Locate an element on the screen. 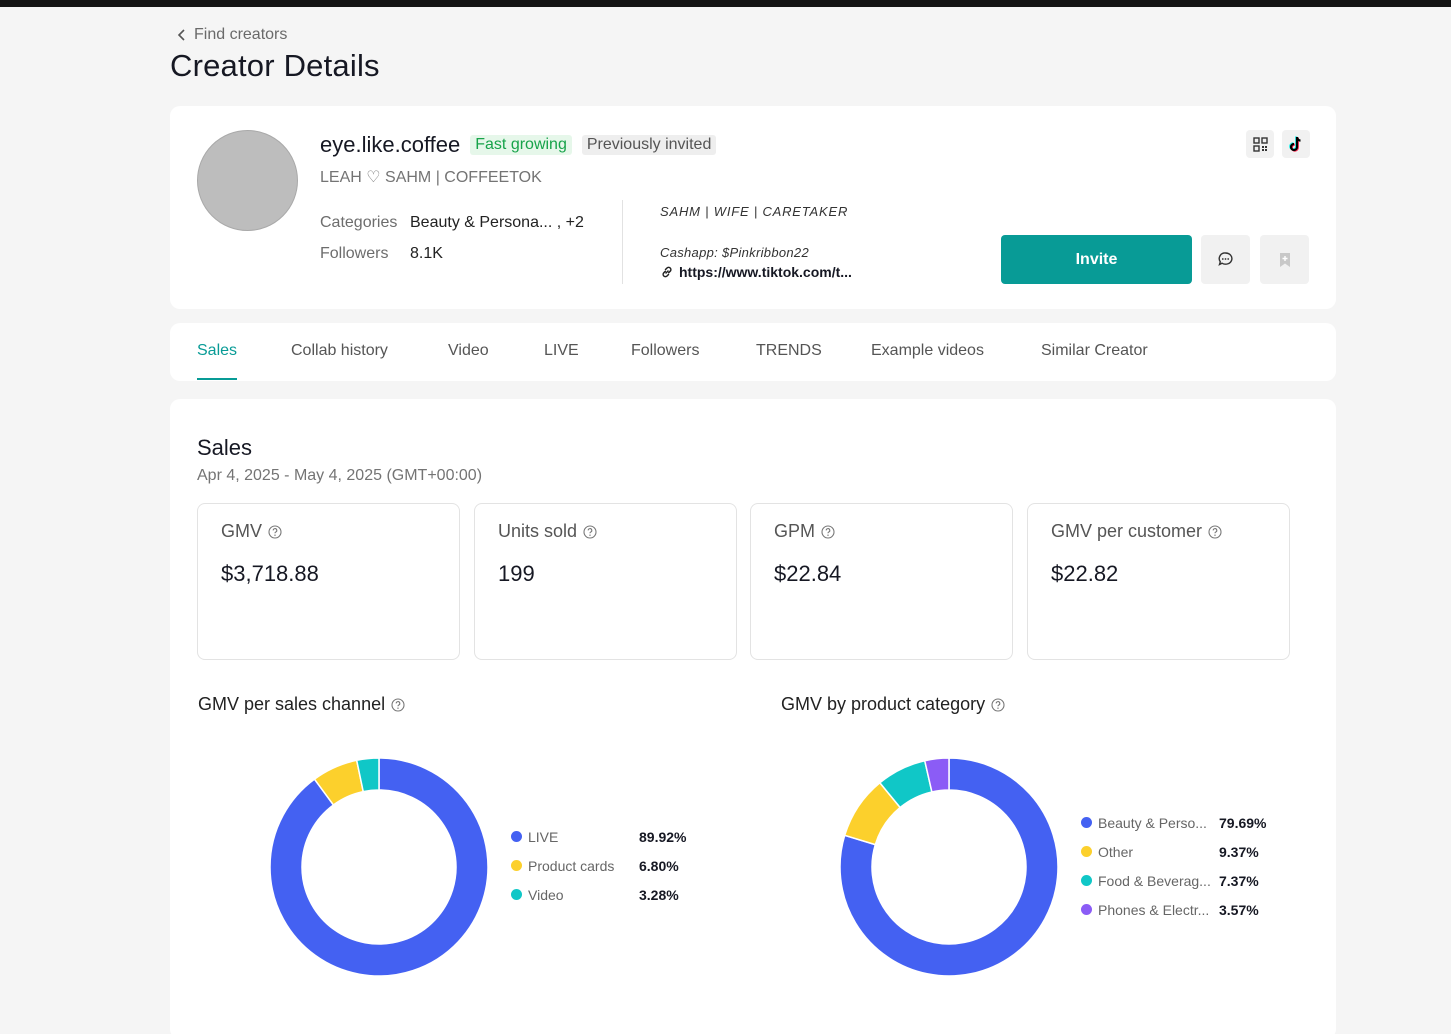 The width and height of the screenshot is (1451, 1034). metric-value: 199 is located at coordinates (516, 573).